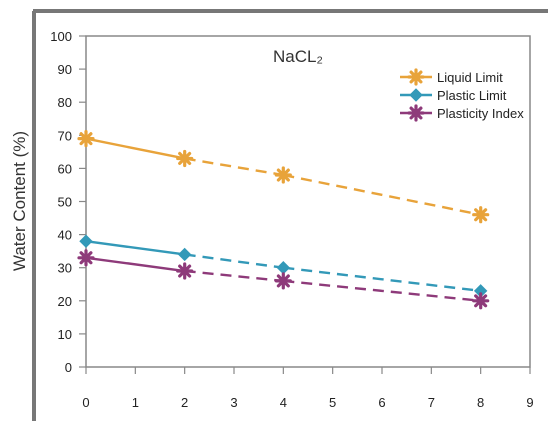 The image size is (548, 426). What do you see at coordinates (480, 402) in the screenshot?
I see `x-tick-label: 8` at bounding box center [480, 402].